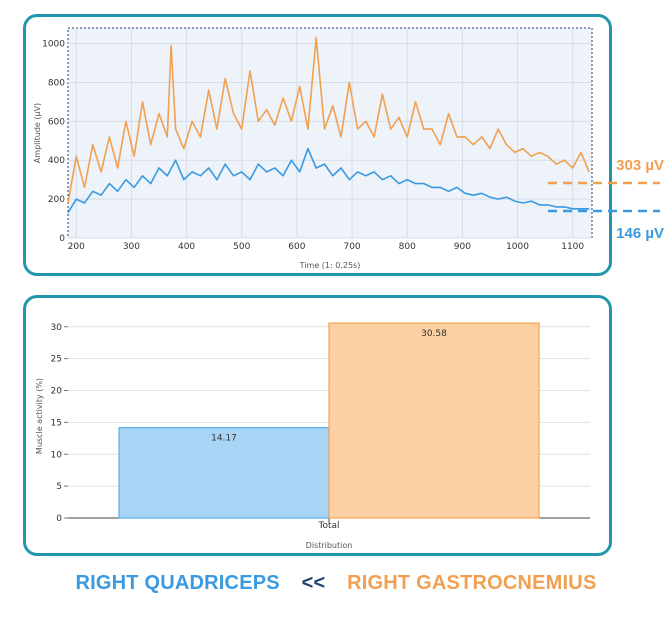 This screenshot has height=619, width=672. Describe the element at coordinates (472, 583) in the screenshot. I see `right-gastrocnemius-label: RIGHT GASTROCNEMIUS` at that location.